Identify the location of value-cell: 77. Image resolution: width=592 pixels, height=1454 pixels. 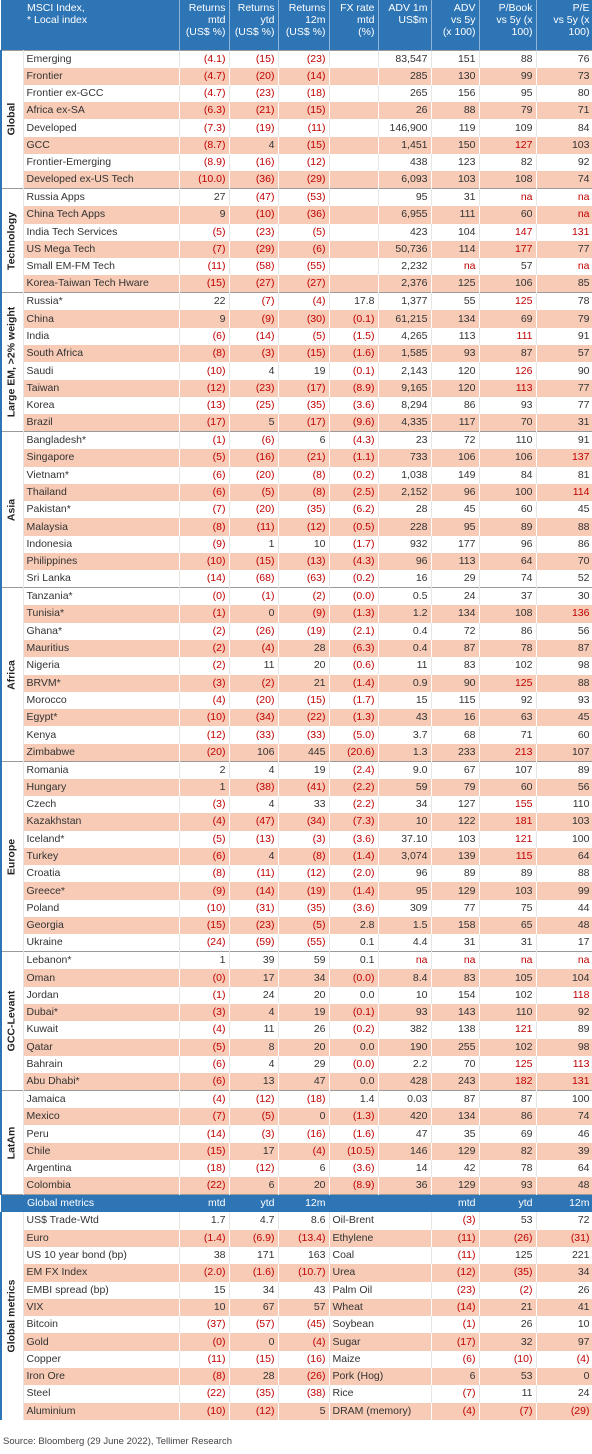
(455, 908).